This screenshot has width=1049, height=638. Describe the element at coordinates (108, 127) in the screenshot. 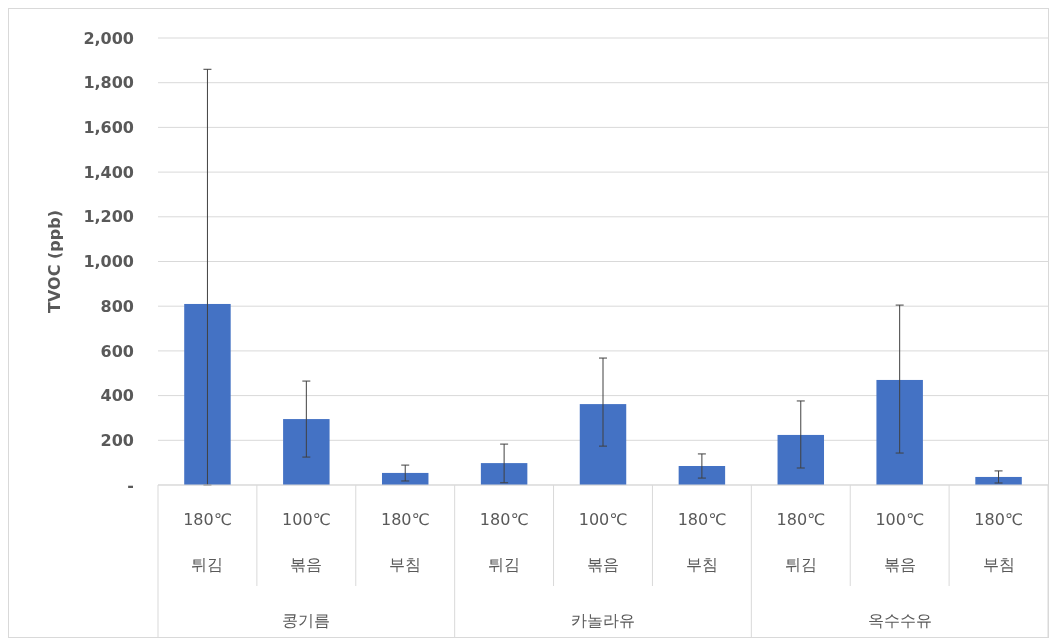

I see `y-tick-label: 1,600` at that location.